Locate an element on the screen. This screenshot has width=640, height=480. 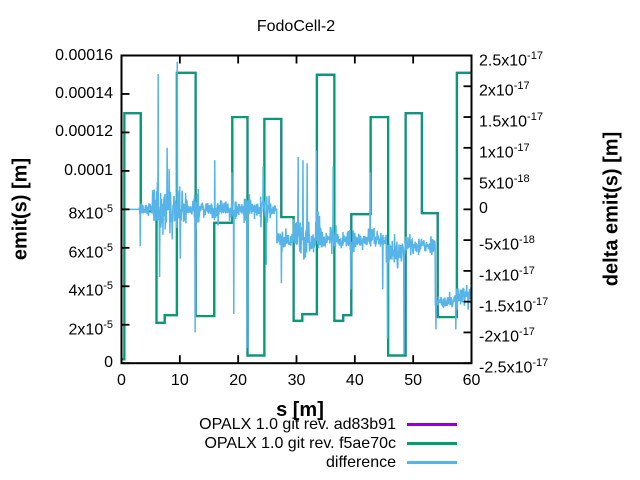
y-right-tick-label: 1.5x10⁻¹⁷ is located at coordinates (511, 121).